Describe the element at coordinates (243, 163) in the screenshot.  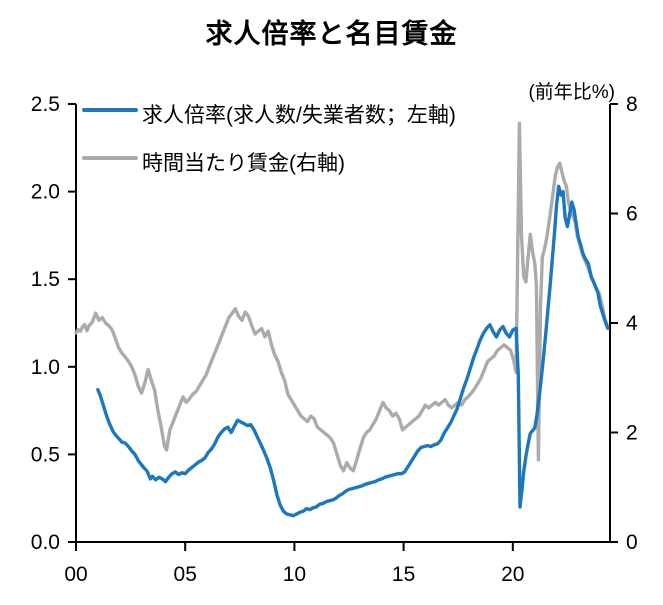
I see `hourly-wage-legend-label: 時間当たり賃金(右軸)` at that location.